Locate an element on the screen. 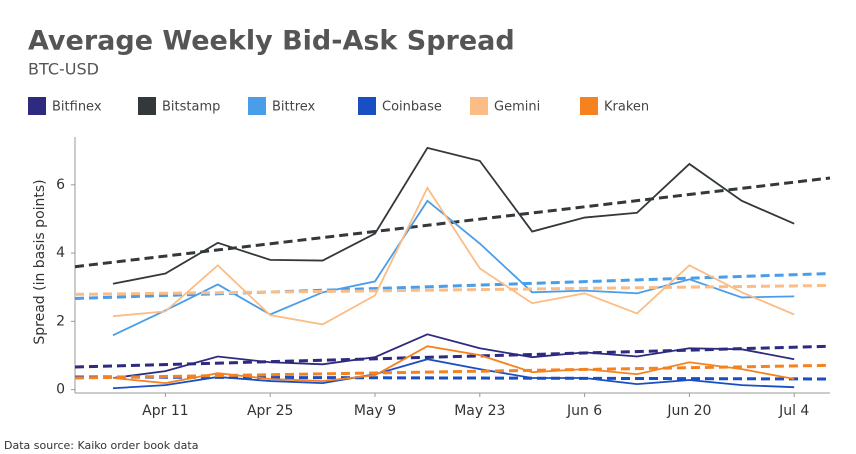 This screenshot has width=856, height=454. y-tick-label: 4 is located at coordinates (60, 253).